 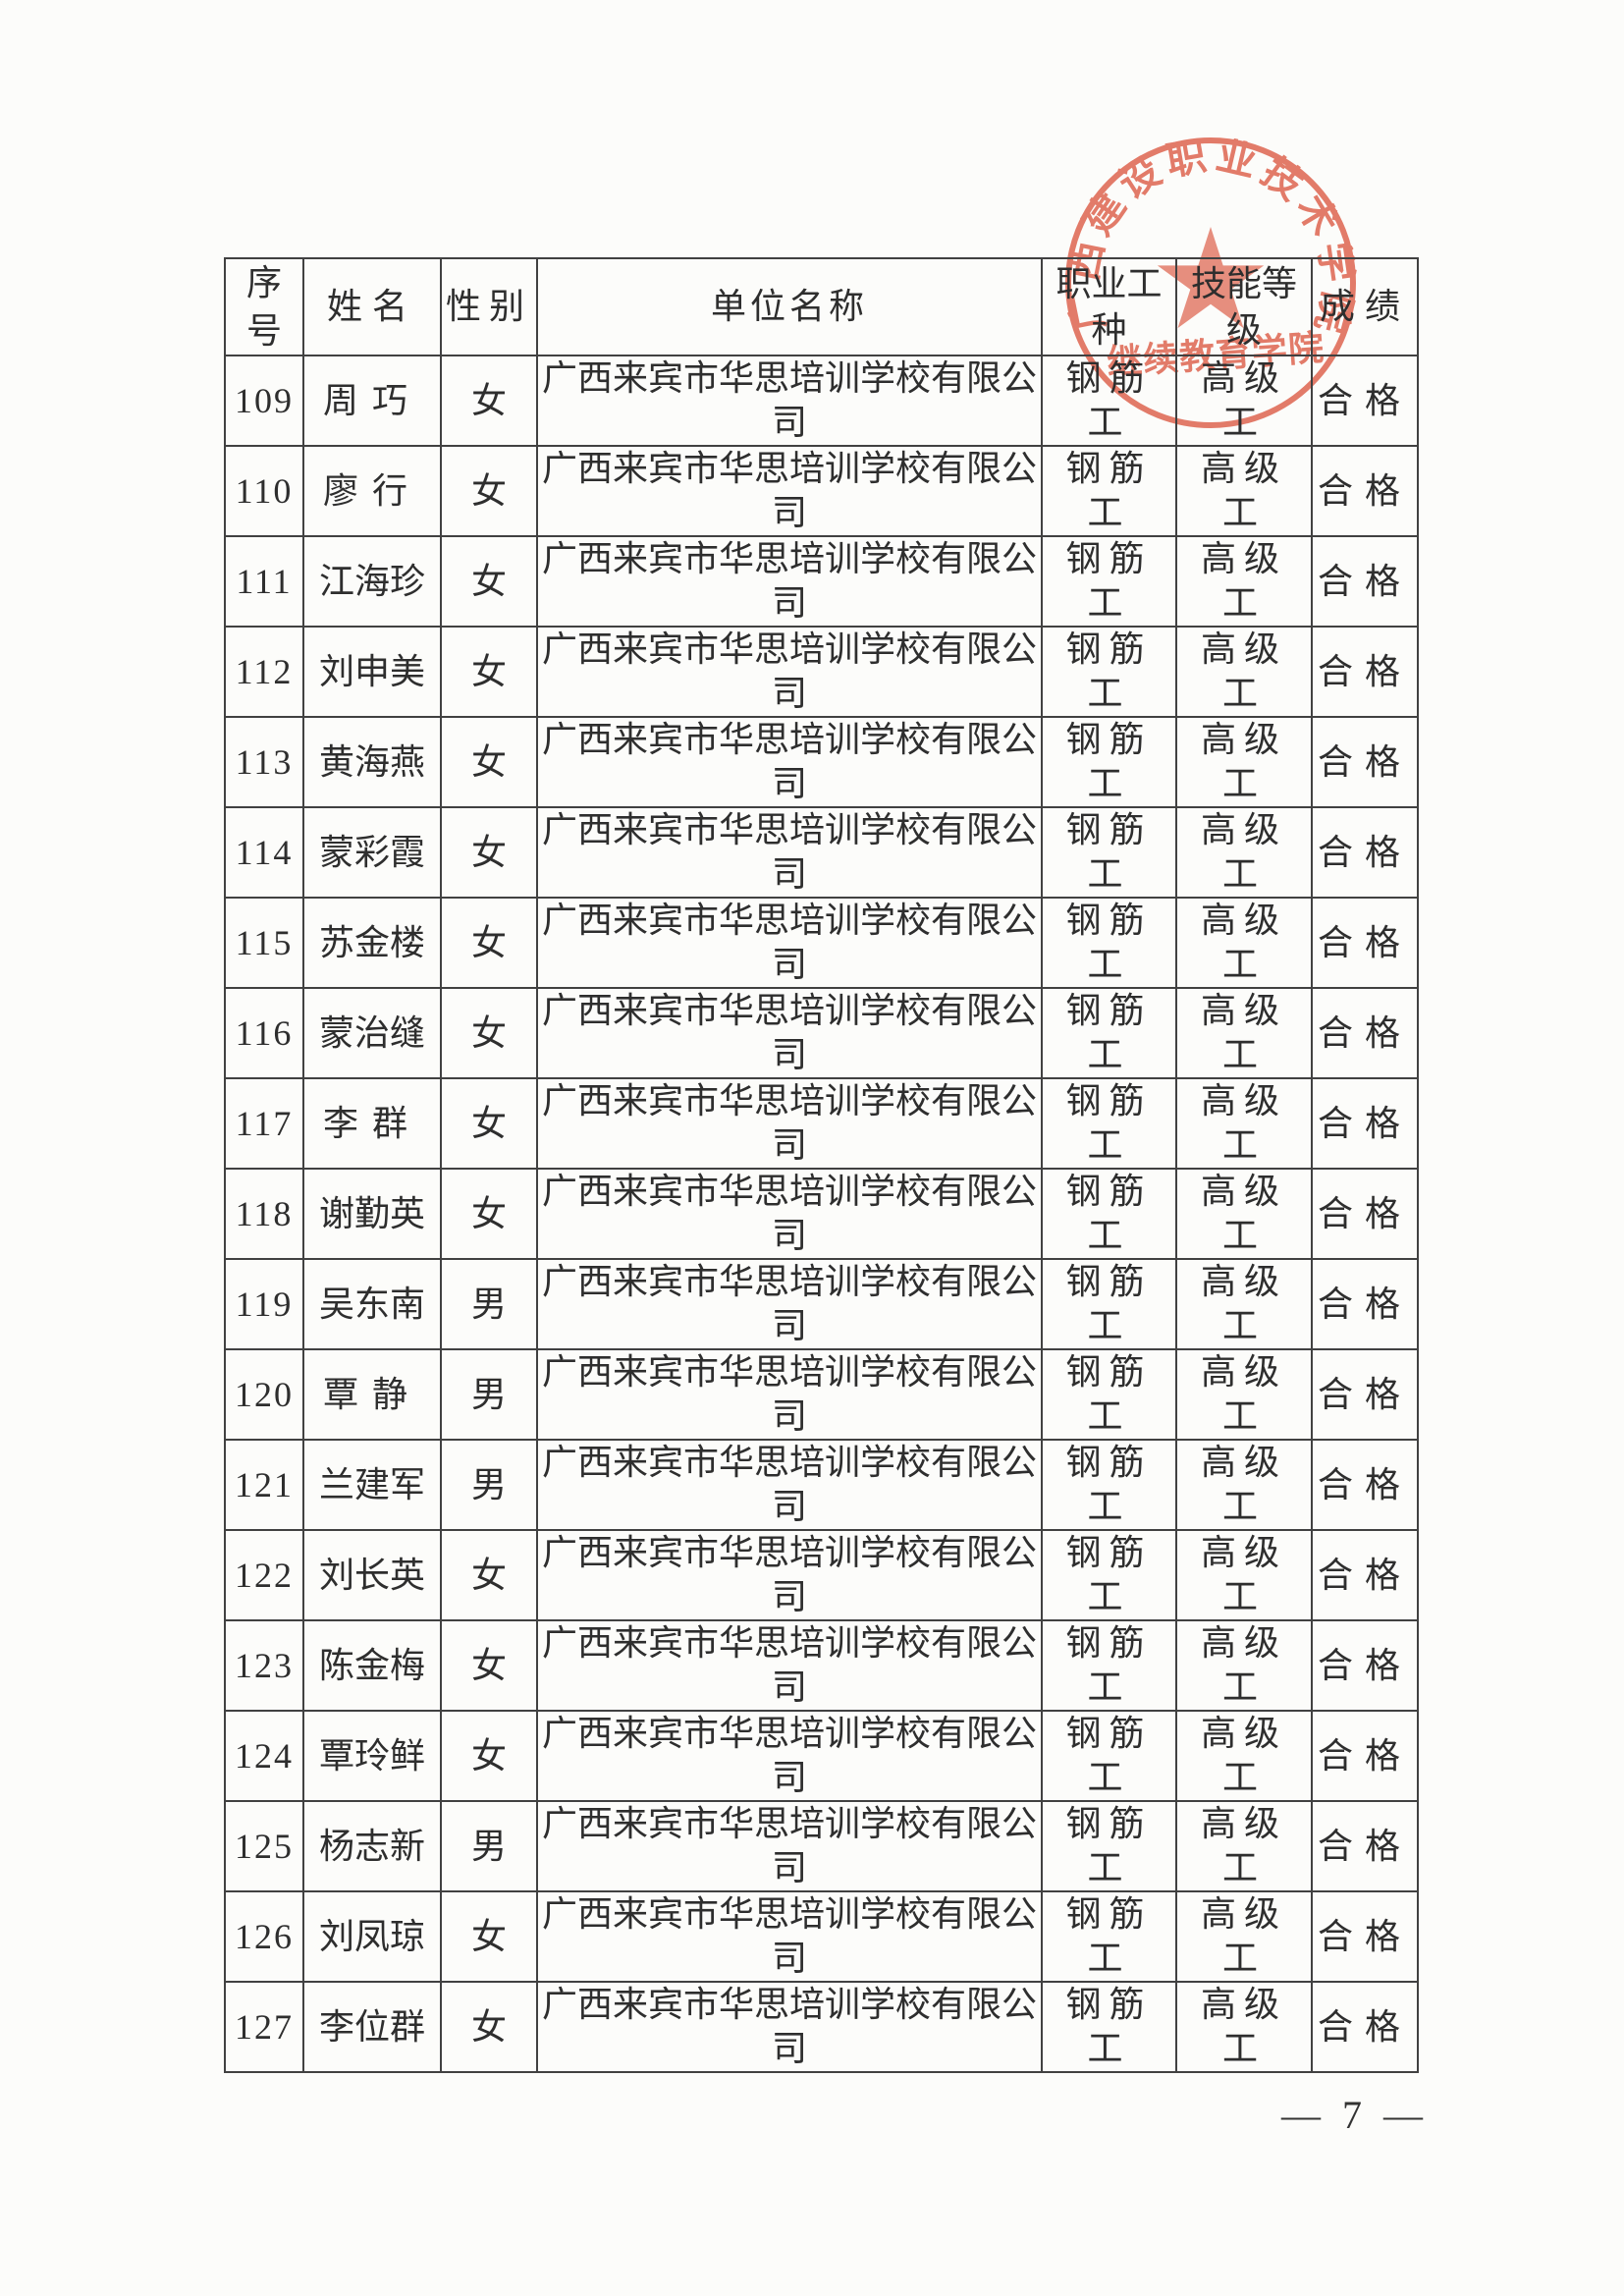 I want to click on table-row: 110 廖行女广西来宾市华思培训学校有限公司 钢筋工 高级工 合格, so click(x=821, y=491).